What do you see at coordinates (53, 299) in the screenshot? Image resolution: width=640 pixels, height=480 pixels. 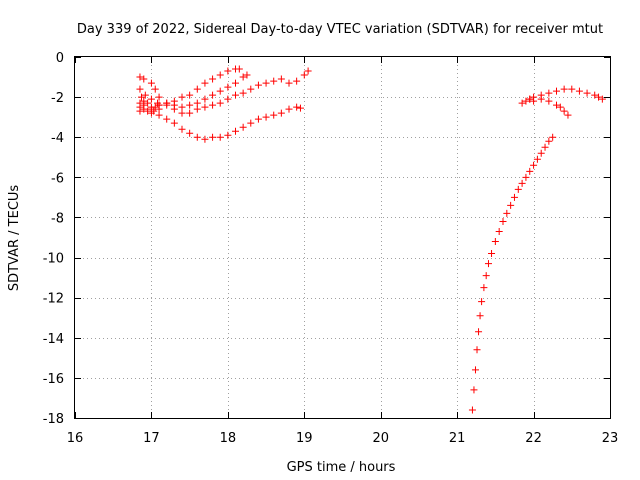 I see `y-tick-label: -12` at bounding box center [53, 299].